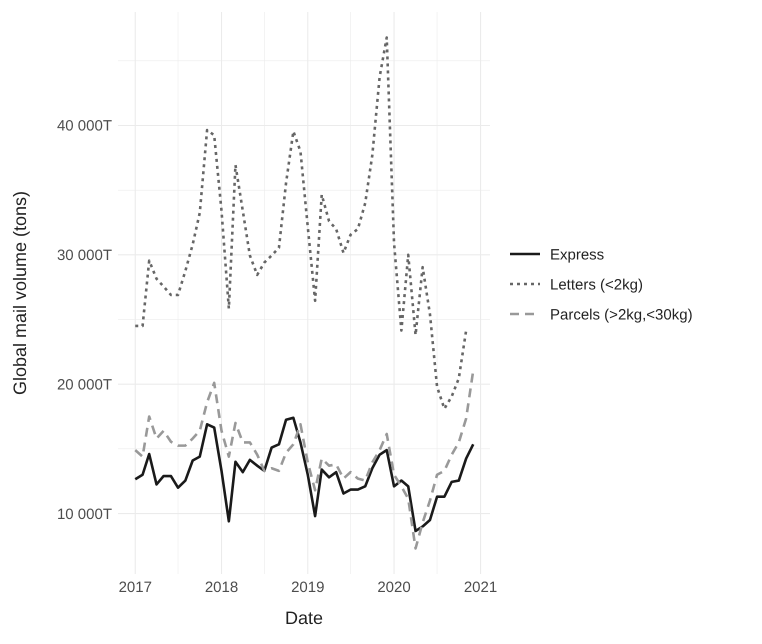 This screenshot has height=644, width=762. Describe the element at coordinates (621, 315) in the screenshot. I see `legend-label: Parcels (>2kg,<30kg)` at that location.